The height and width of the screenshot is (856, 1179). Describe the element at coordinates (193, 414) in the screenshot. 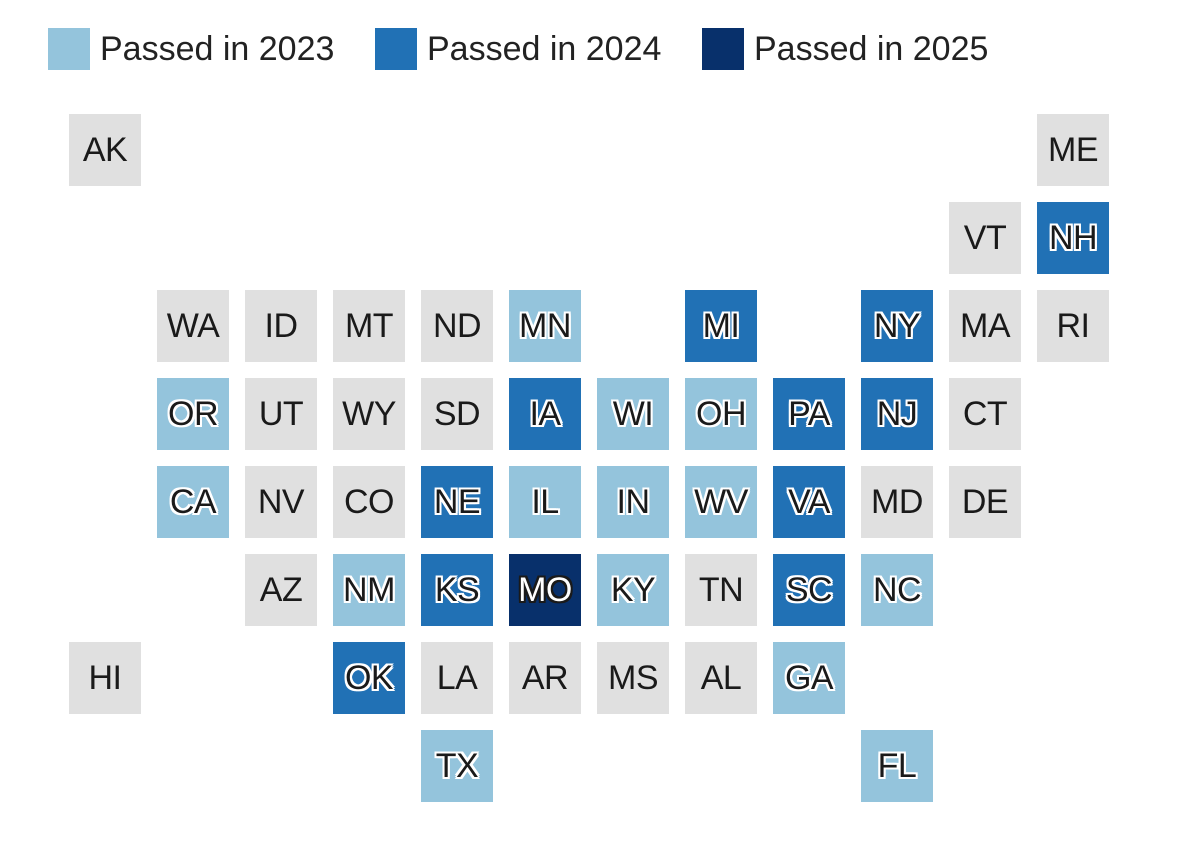

I see `state-tile-or: OR` at that location.